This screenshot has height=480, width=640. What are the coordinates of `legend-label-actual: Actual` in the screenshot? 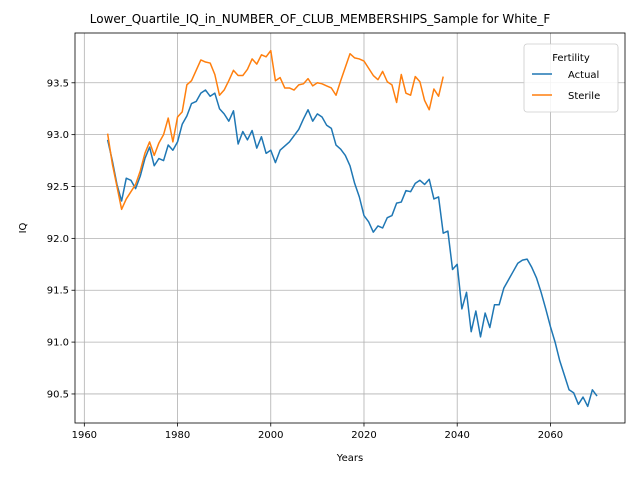 It's located at (583, 75).